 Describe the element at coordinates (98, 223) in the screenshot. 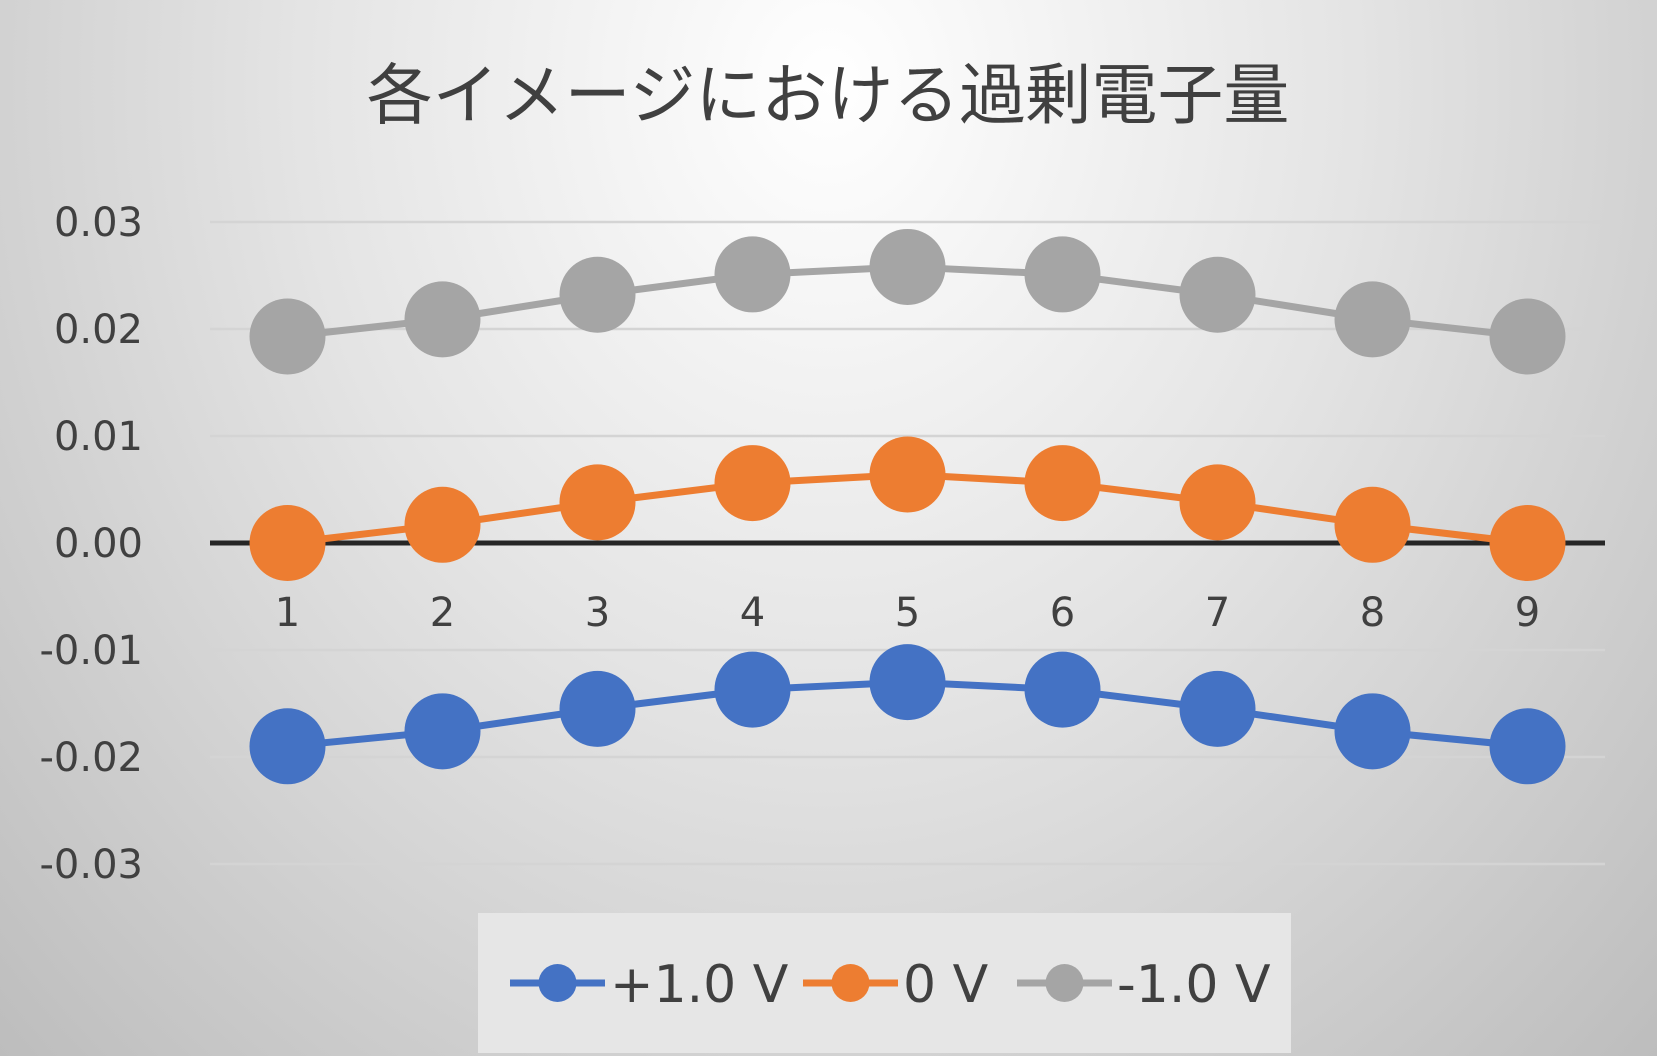

I see `y-tick-label: 0.03` at that location.